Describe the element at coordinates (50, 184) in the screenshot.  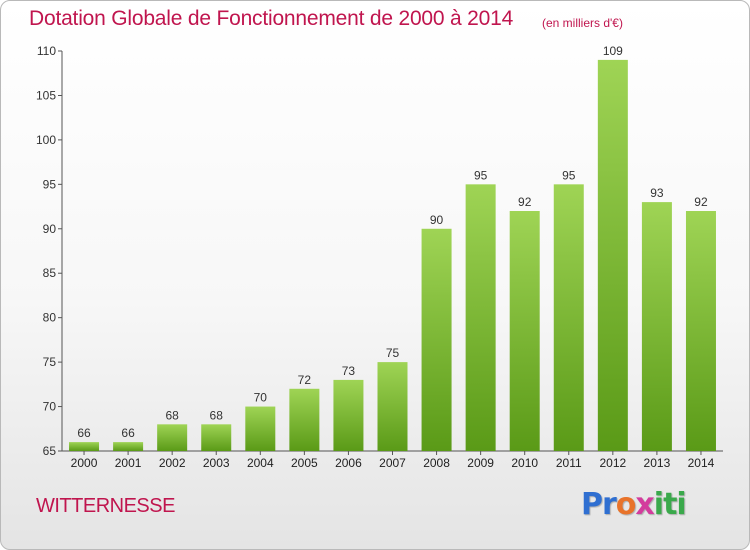
I see `y-tick-label: 95` at that location.